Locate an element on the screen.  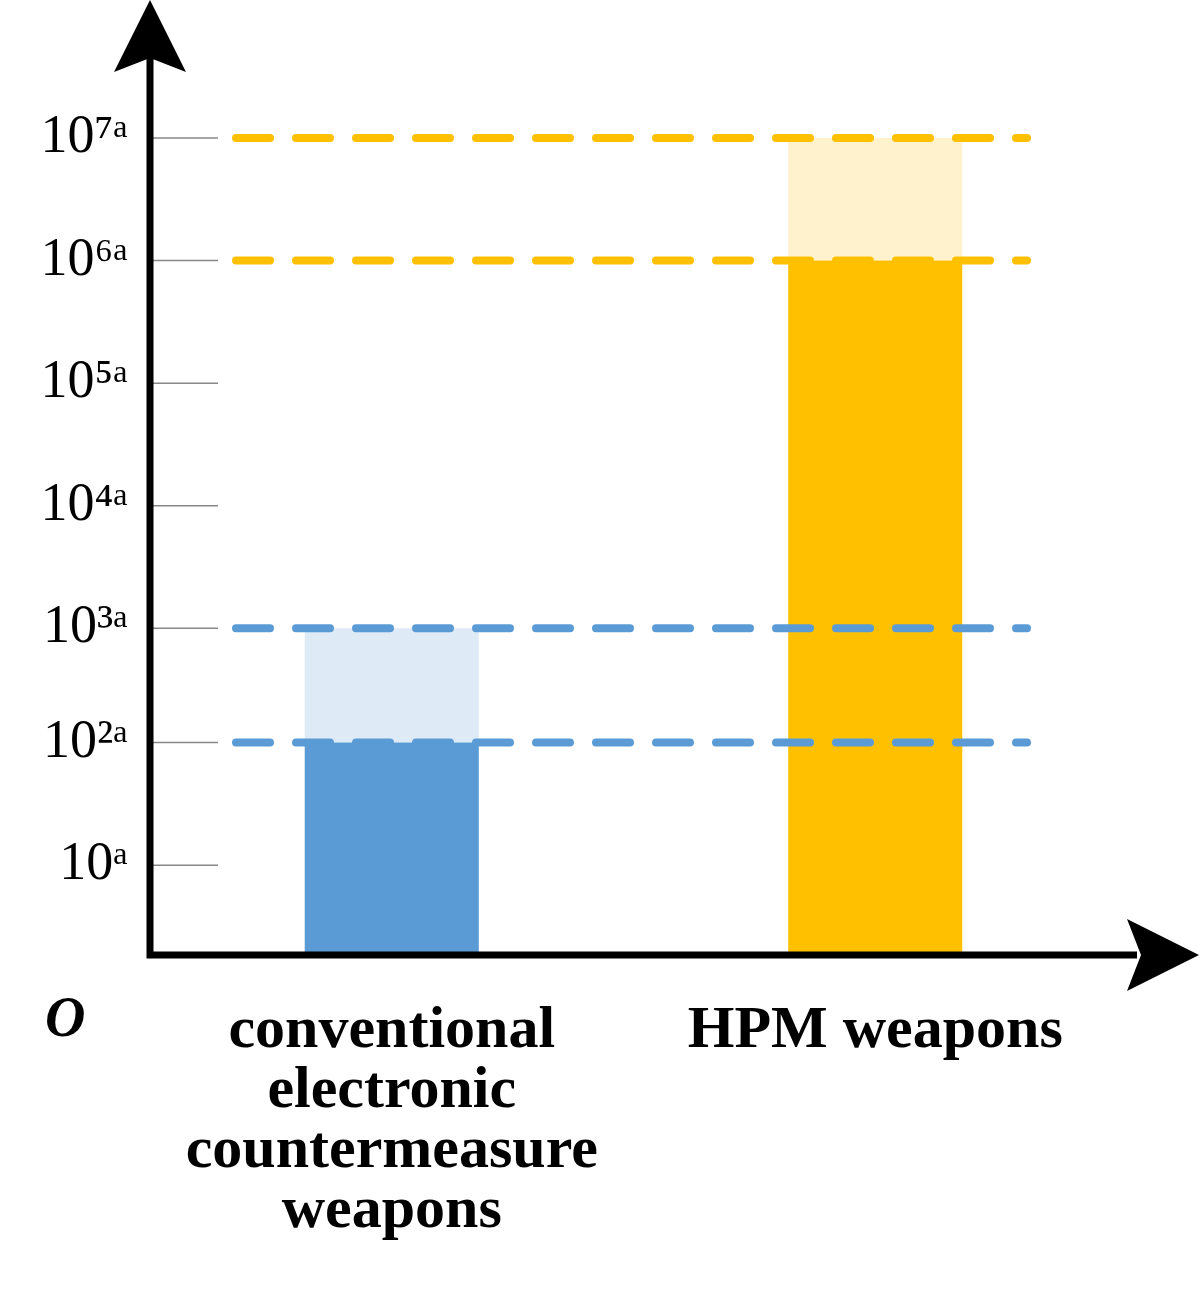
ref-line-label: 10⁵ᵃ is located at coordinates (84, 379).